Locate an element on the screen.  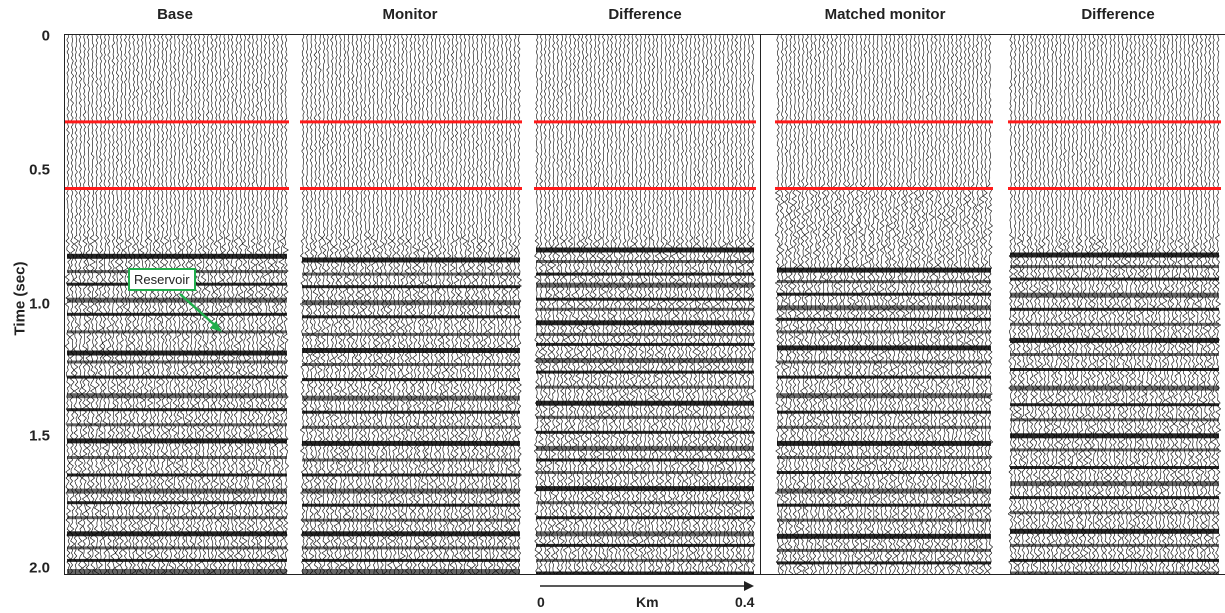
reservoir-callout: Reservoir is located at coordinates (162, 279).